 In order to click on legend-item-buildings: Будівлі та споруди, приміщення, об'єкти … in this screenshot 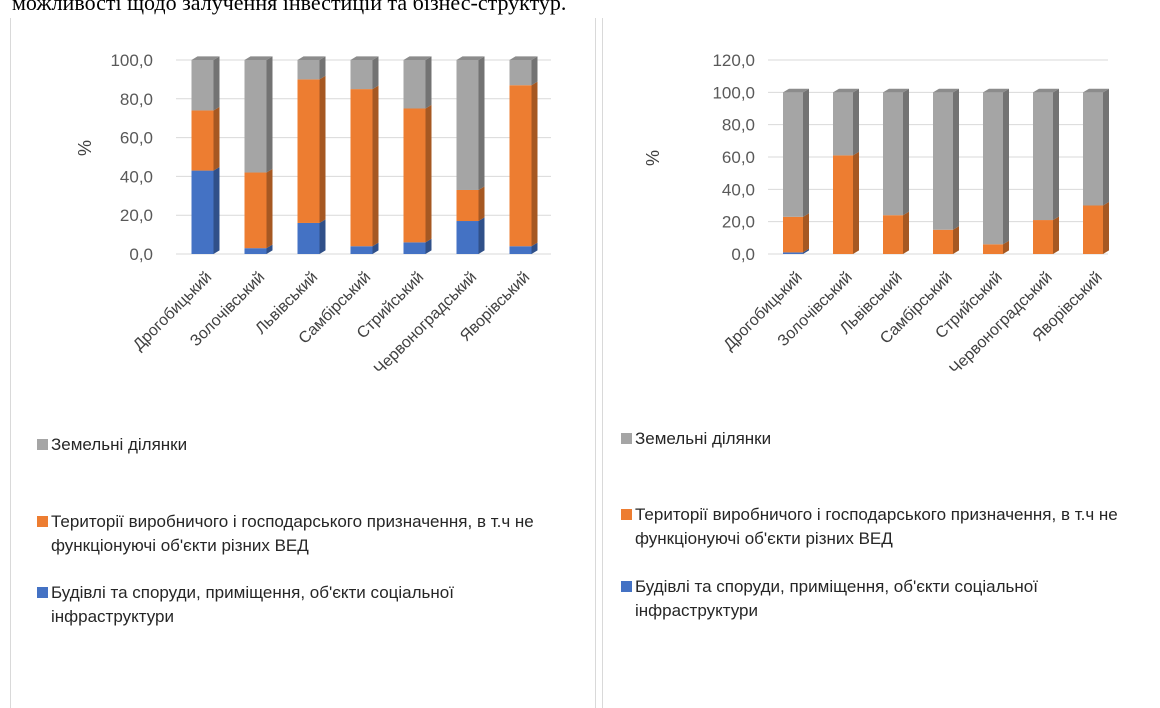, I will do `click(890, 599)`.